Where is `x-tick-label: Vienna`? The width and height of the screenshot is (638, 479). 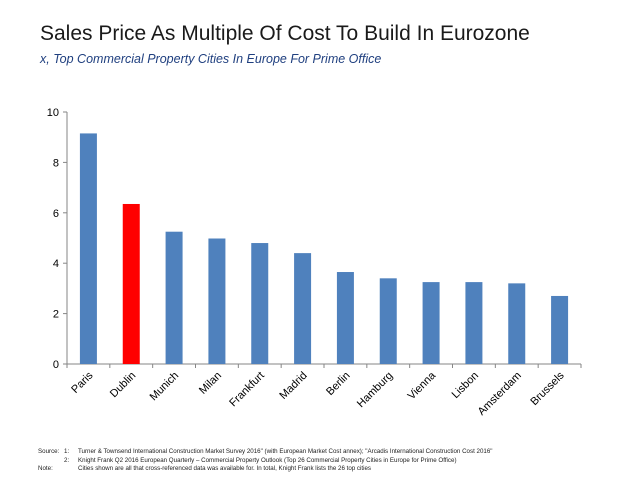
x-tick-label: Vienna is located at coordinates (422, 385).